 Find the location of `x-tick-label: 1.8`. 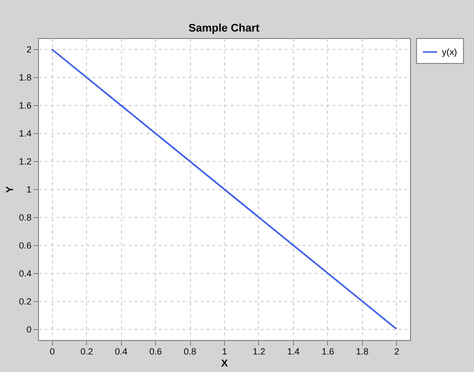

x-tick-label: 1.8 is located at coordinates (362, 351).